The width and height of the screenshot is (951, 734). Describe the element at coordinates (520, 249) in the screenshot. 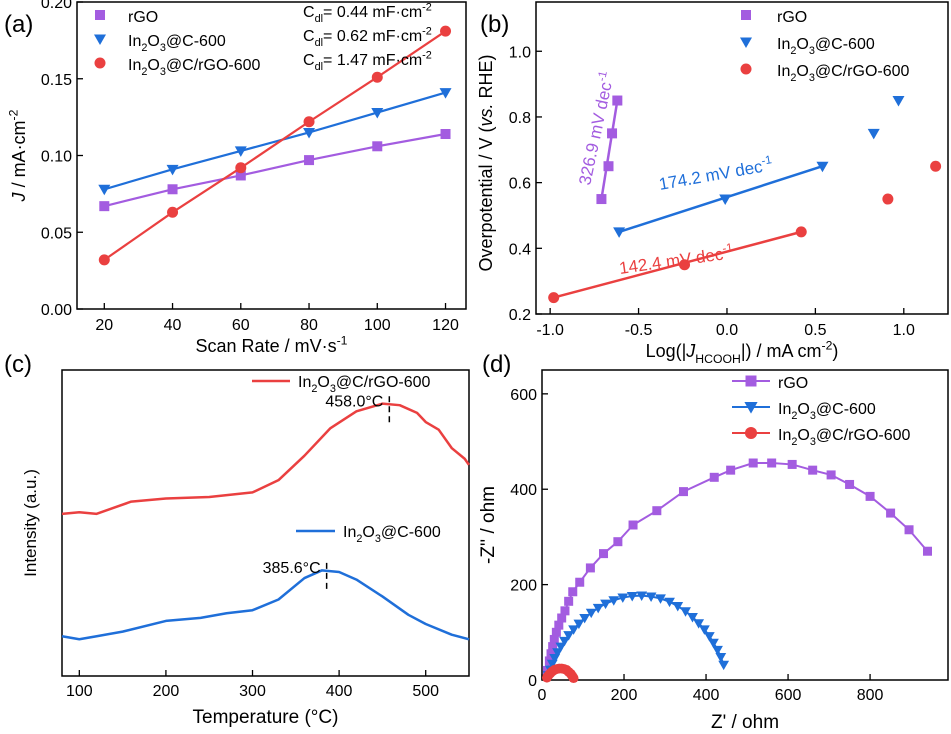

I see `y-tick-label: 0.4` at that location.